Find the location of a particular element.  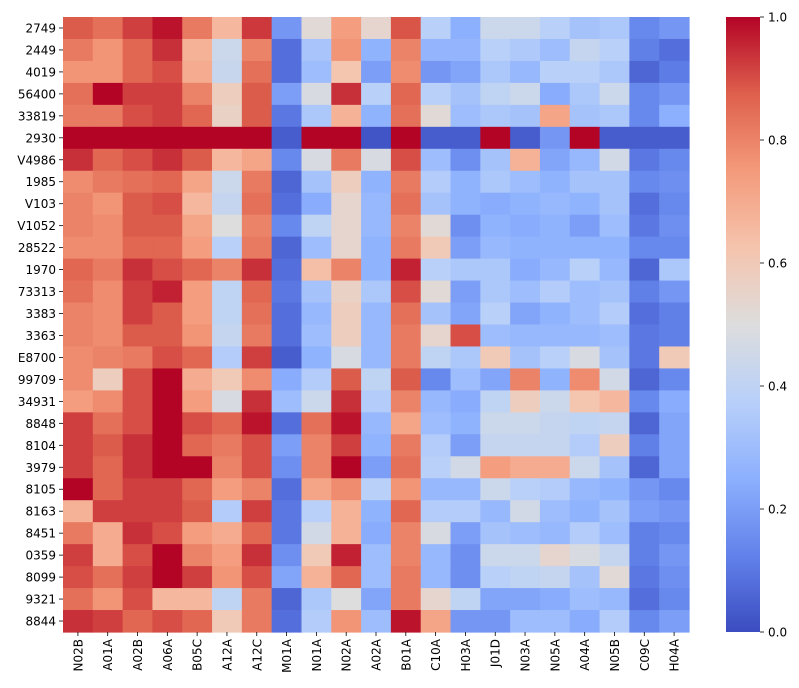

heatmap-cell-V103-M01A is located at coordinates (287, 204).